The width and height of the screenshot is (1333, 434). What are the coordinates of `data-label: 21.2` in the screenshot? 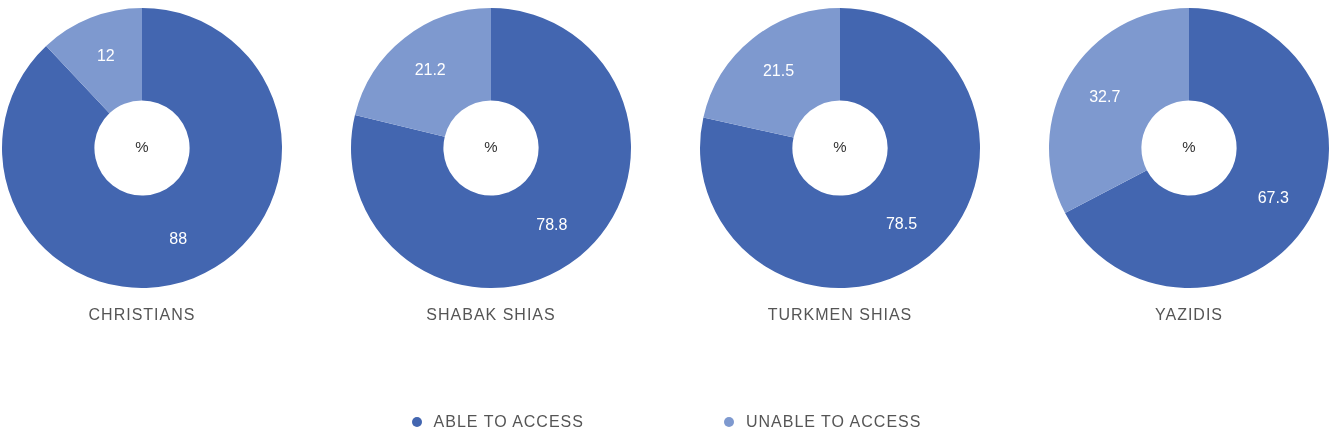 It's located at (430, 70).